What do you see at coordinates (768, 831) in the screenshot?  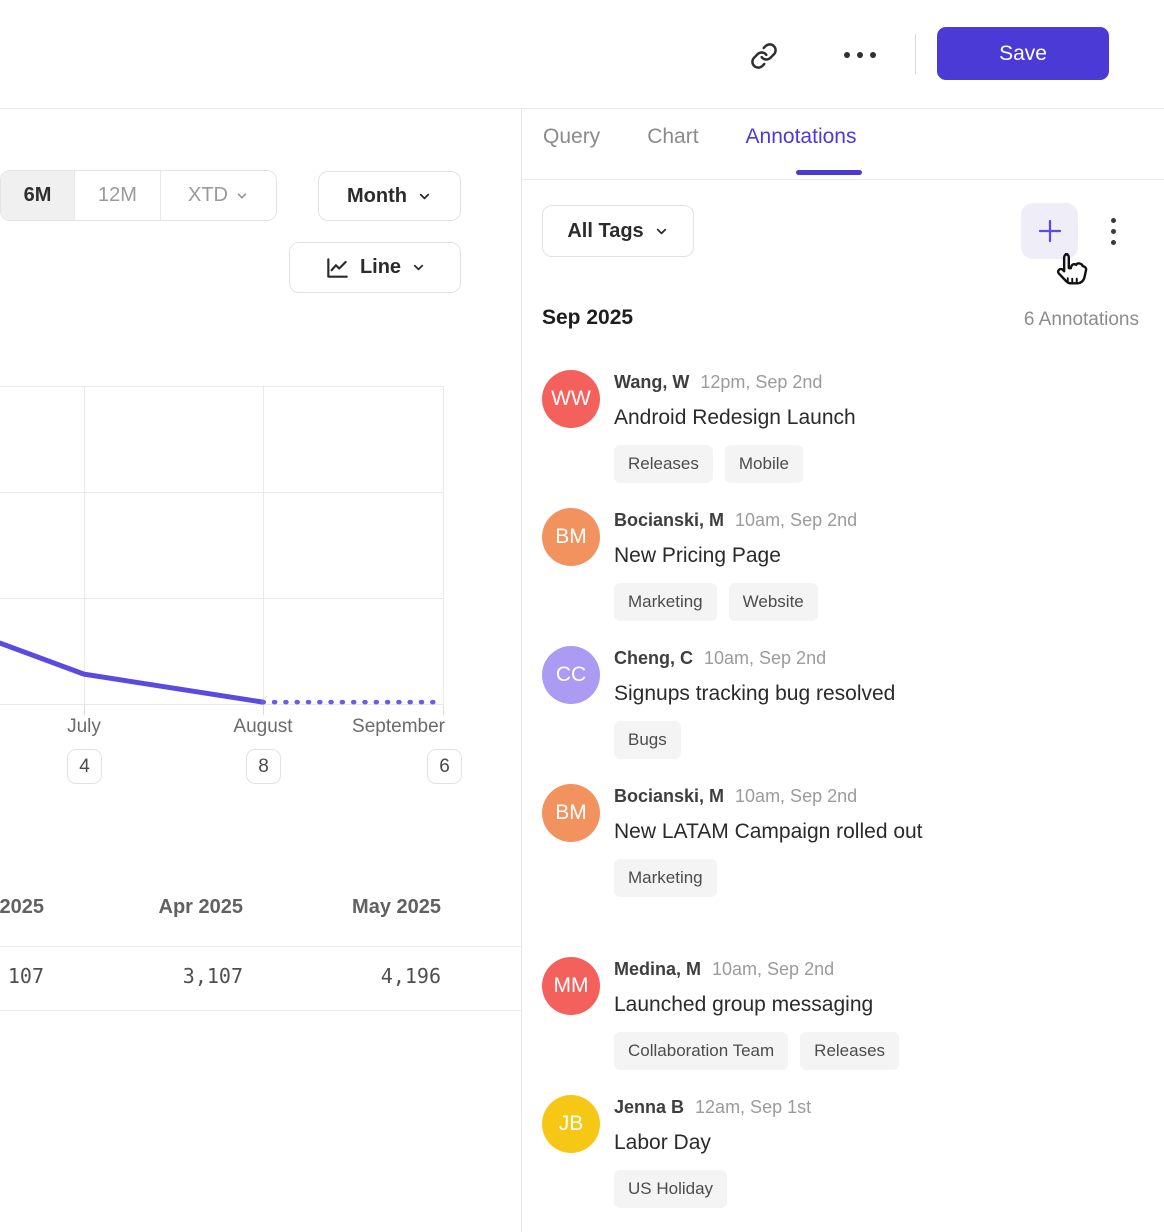 I see `annotation-title: New LATAM Campaign rolled out` at bounding box center [768, 831].